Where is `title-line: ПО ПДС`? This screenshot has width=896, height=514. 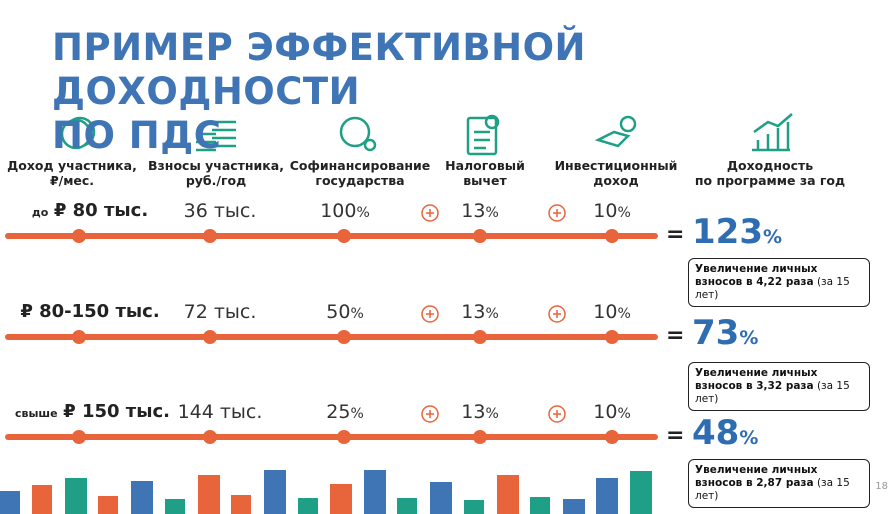 title-line: ПО ПДС is located at coordinates (137, 135).